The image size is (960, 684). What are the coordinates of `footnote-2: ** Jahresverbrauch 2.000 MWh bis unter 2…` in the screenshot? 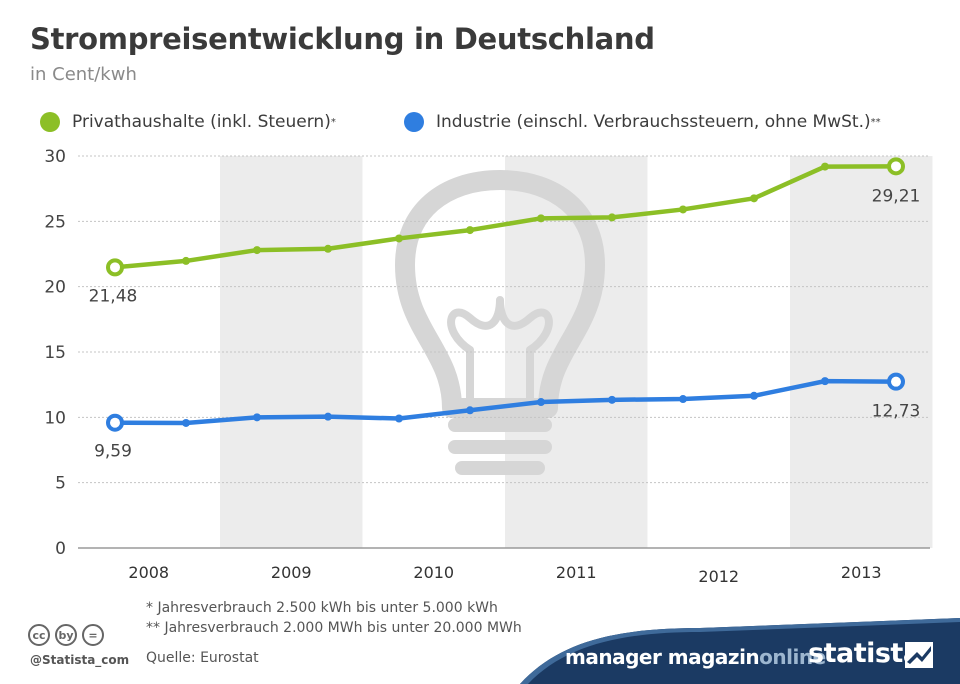 It's located at (334, 628).